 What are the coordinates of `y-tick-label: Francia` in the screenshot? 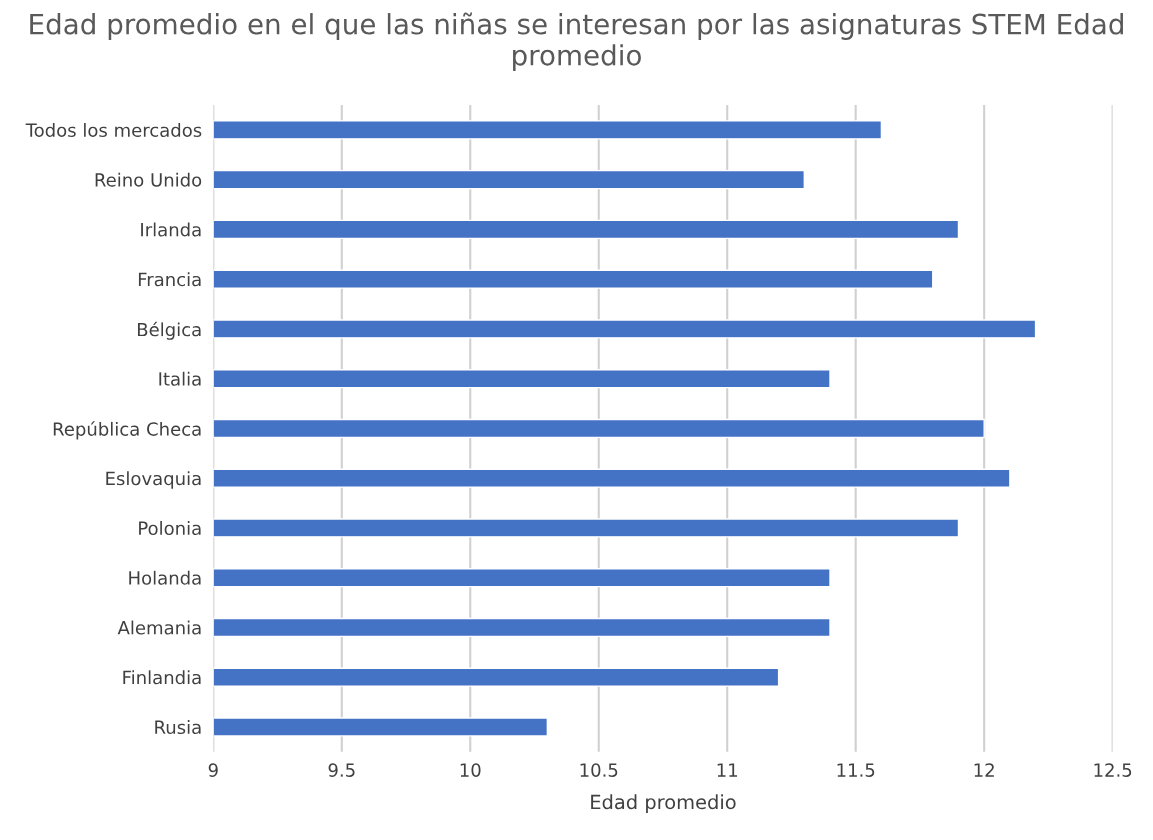 It's located at (169, 279).